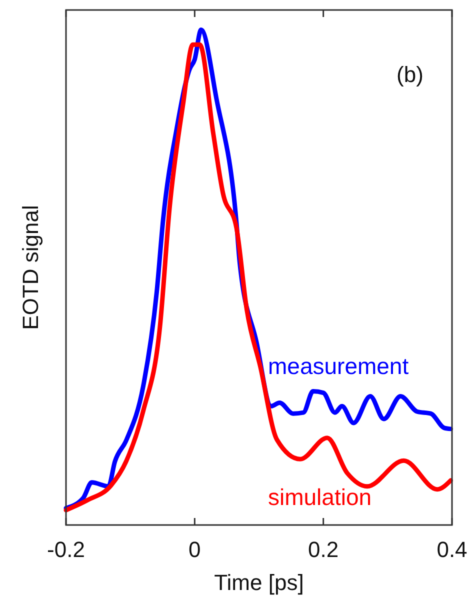  What do you see at coordinates (259, 582) in the screenshot?
I see `x-axis-title: Time [ps]` at bounding box center [259, 582].